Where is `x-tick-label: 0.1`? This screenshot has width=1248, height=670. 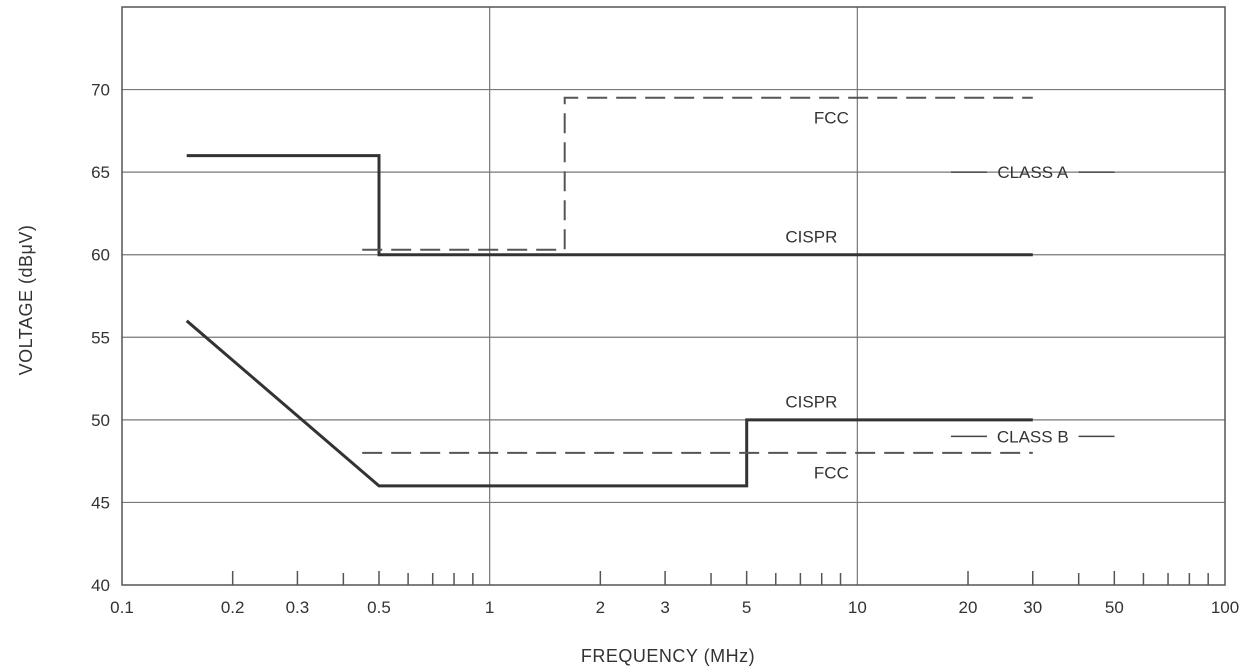
x-tick-label: 0.1 is located at coordinates (122, 607).